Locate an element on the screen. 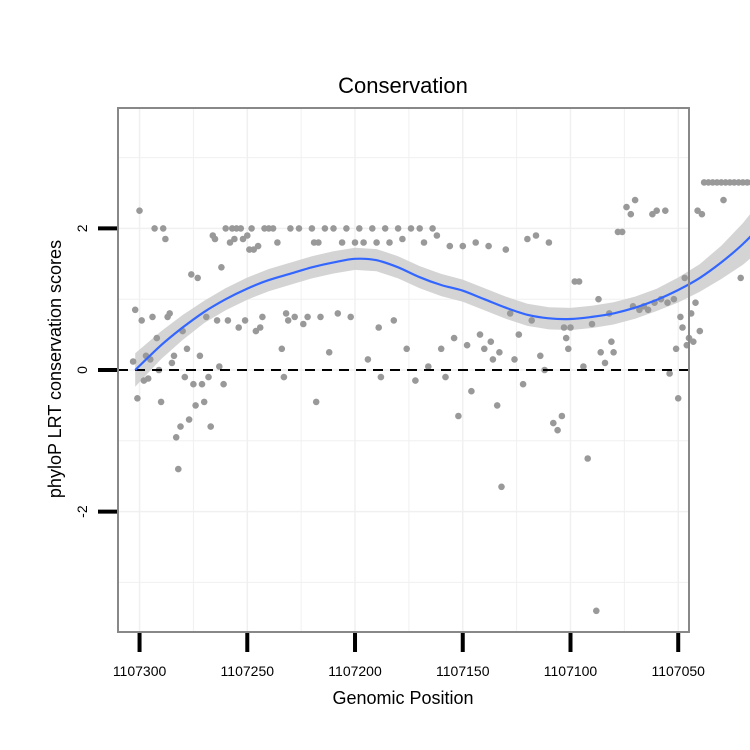 This screenshot has height=750, width=750. smooth-trend-line is located at coordinates (442, 303).